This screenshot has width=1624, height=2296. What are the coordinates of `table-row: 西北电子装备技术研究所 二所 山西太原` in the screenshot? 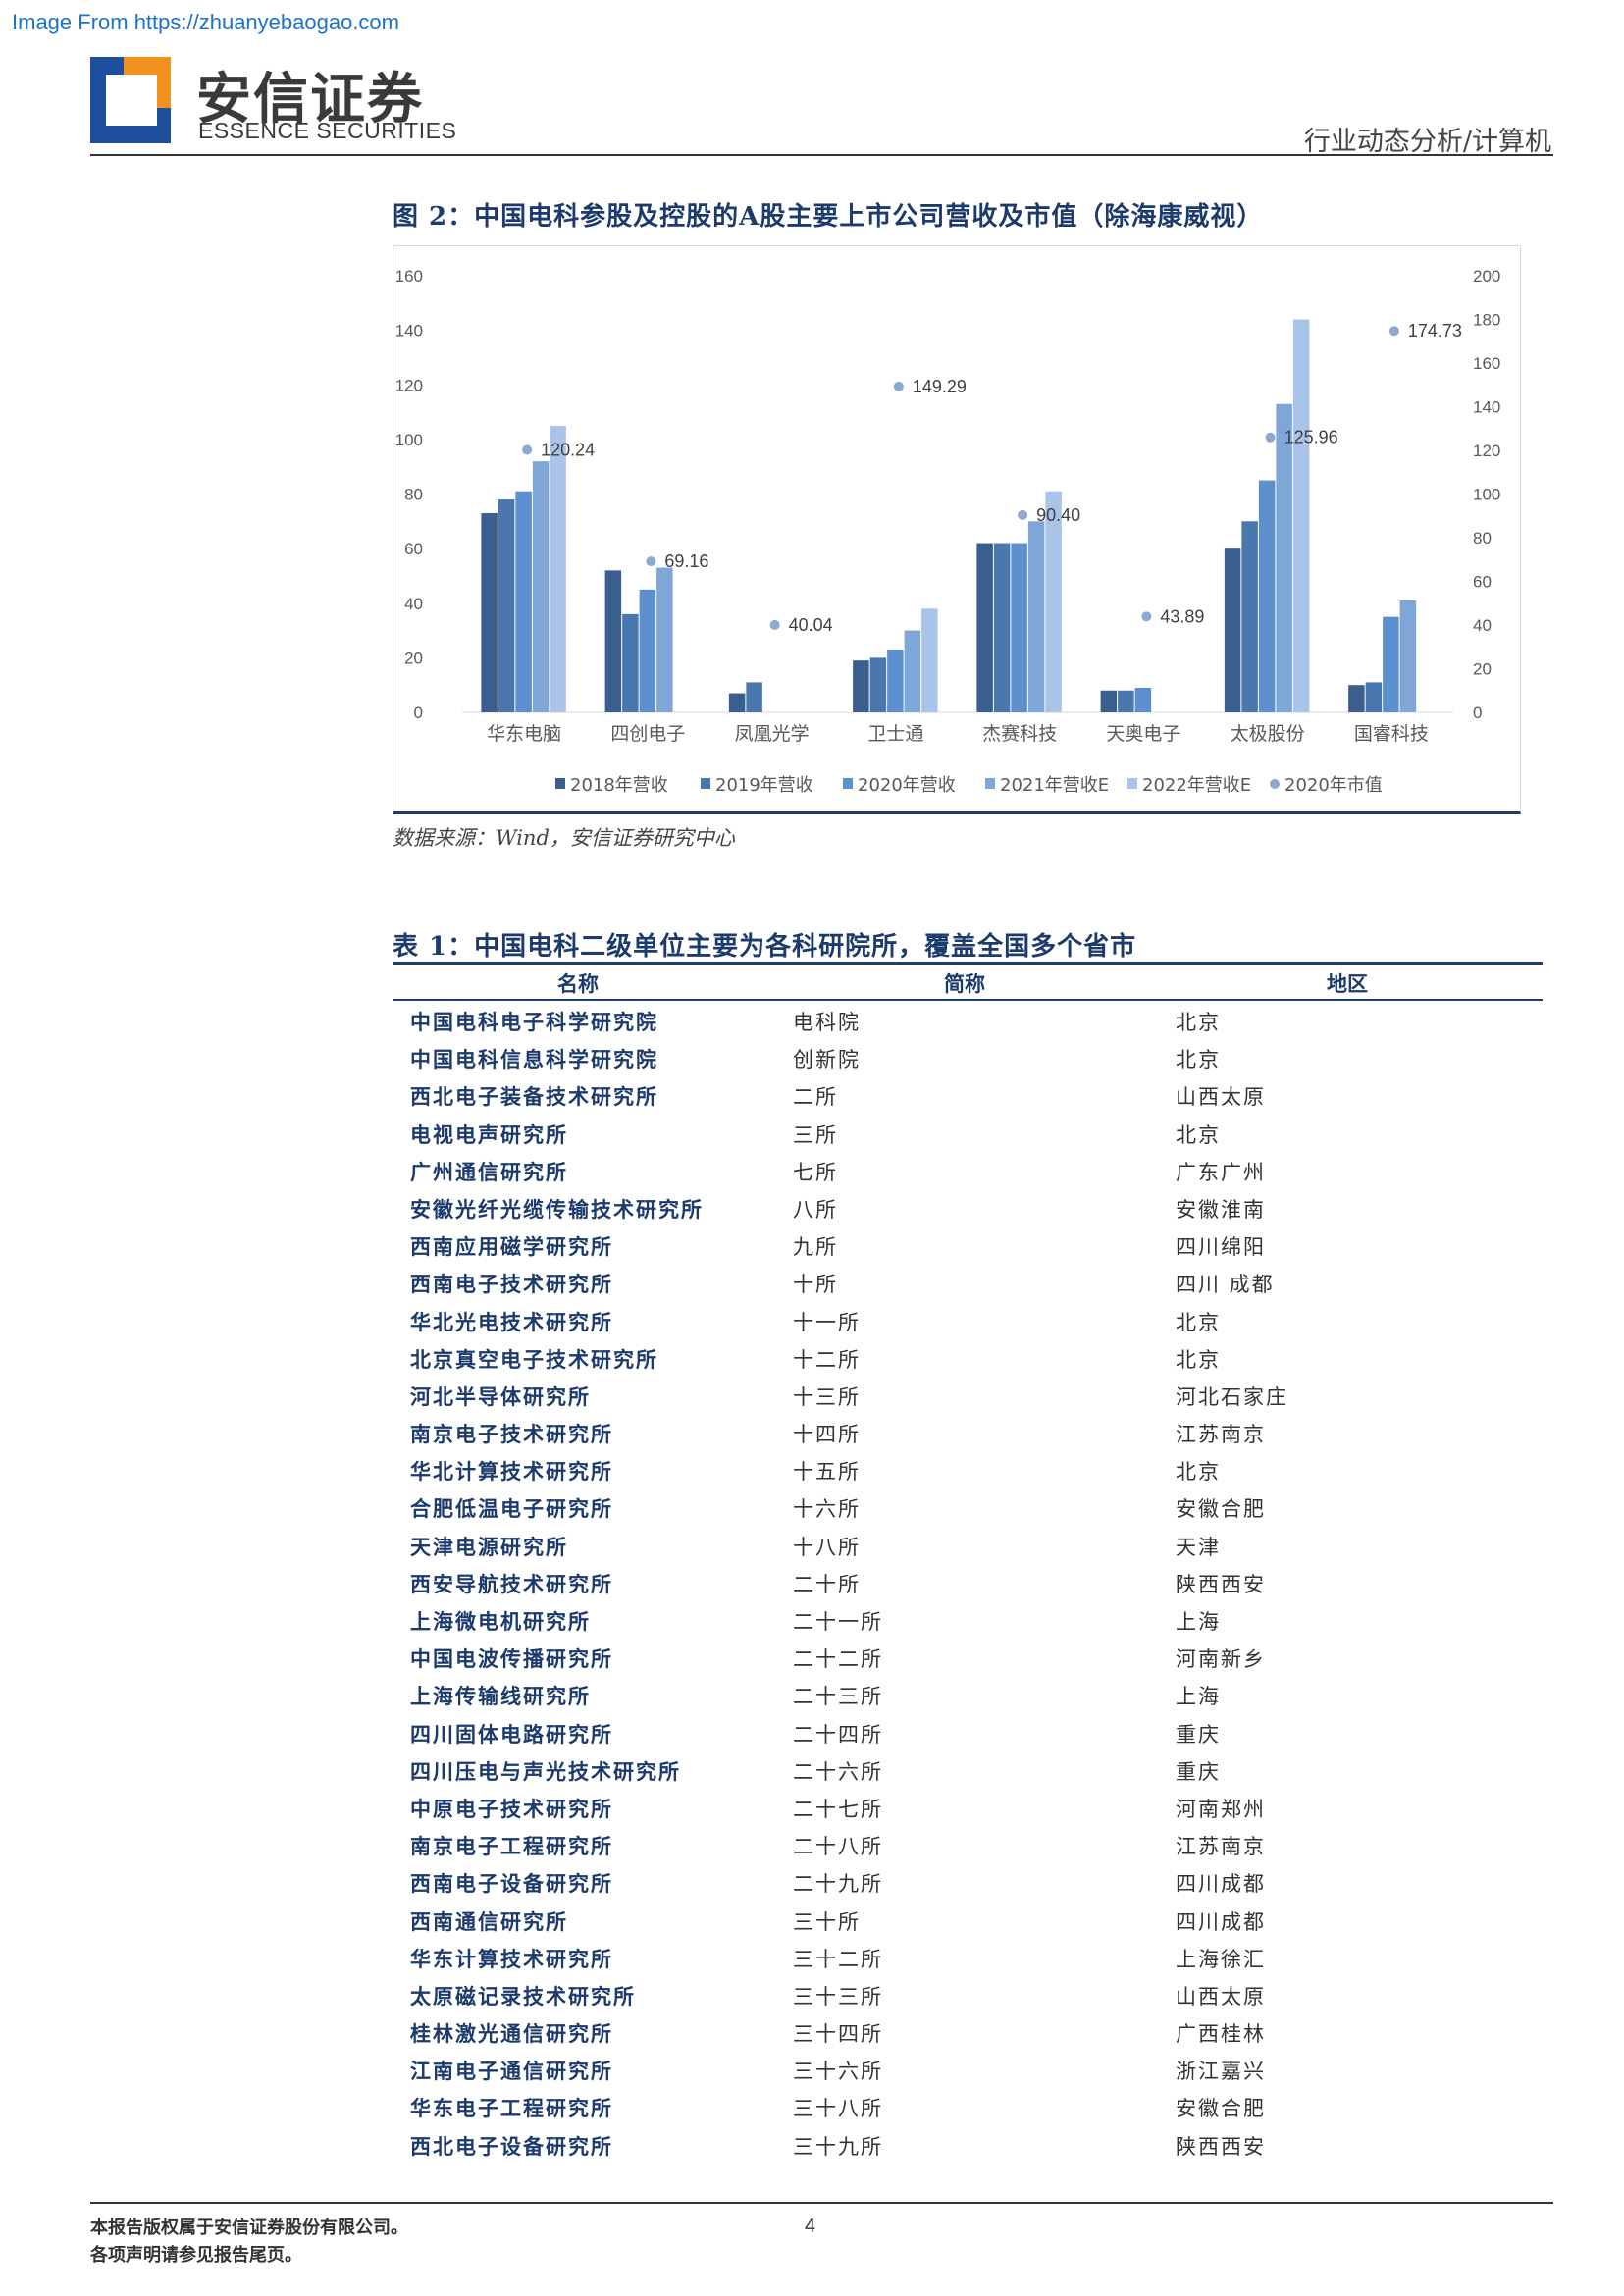 It's located at (968, 1094).